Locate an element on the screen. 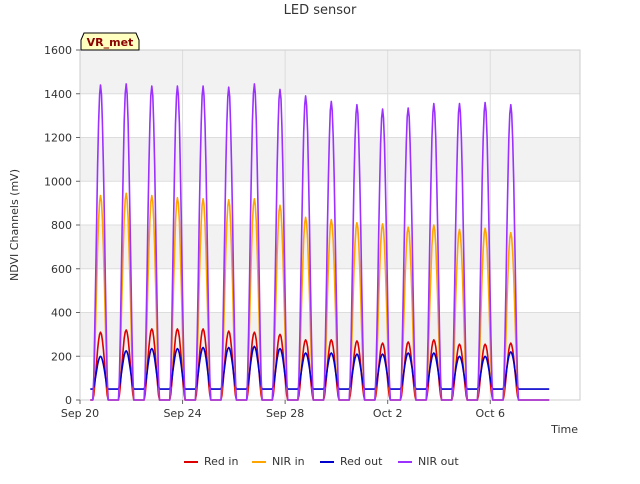  annotation-box: VR_met is located at coordinates (110, 41).